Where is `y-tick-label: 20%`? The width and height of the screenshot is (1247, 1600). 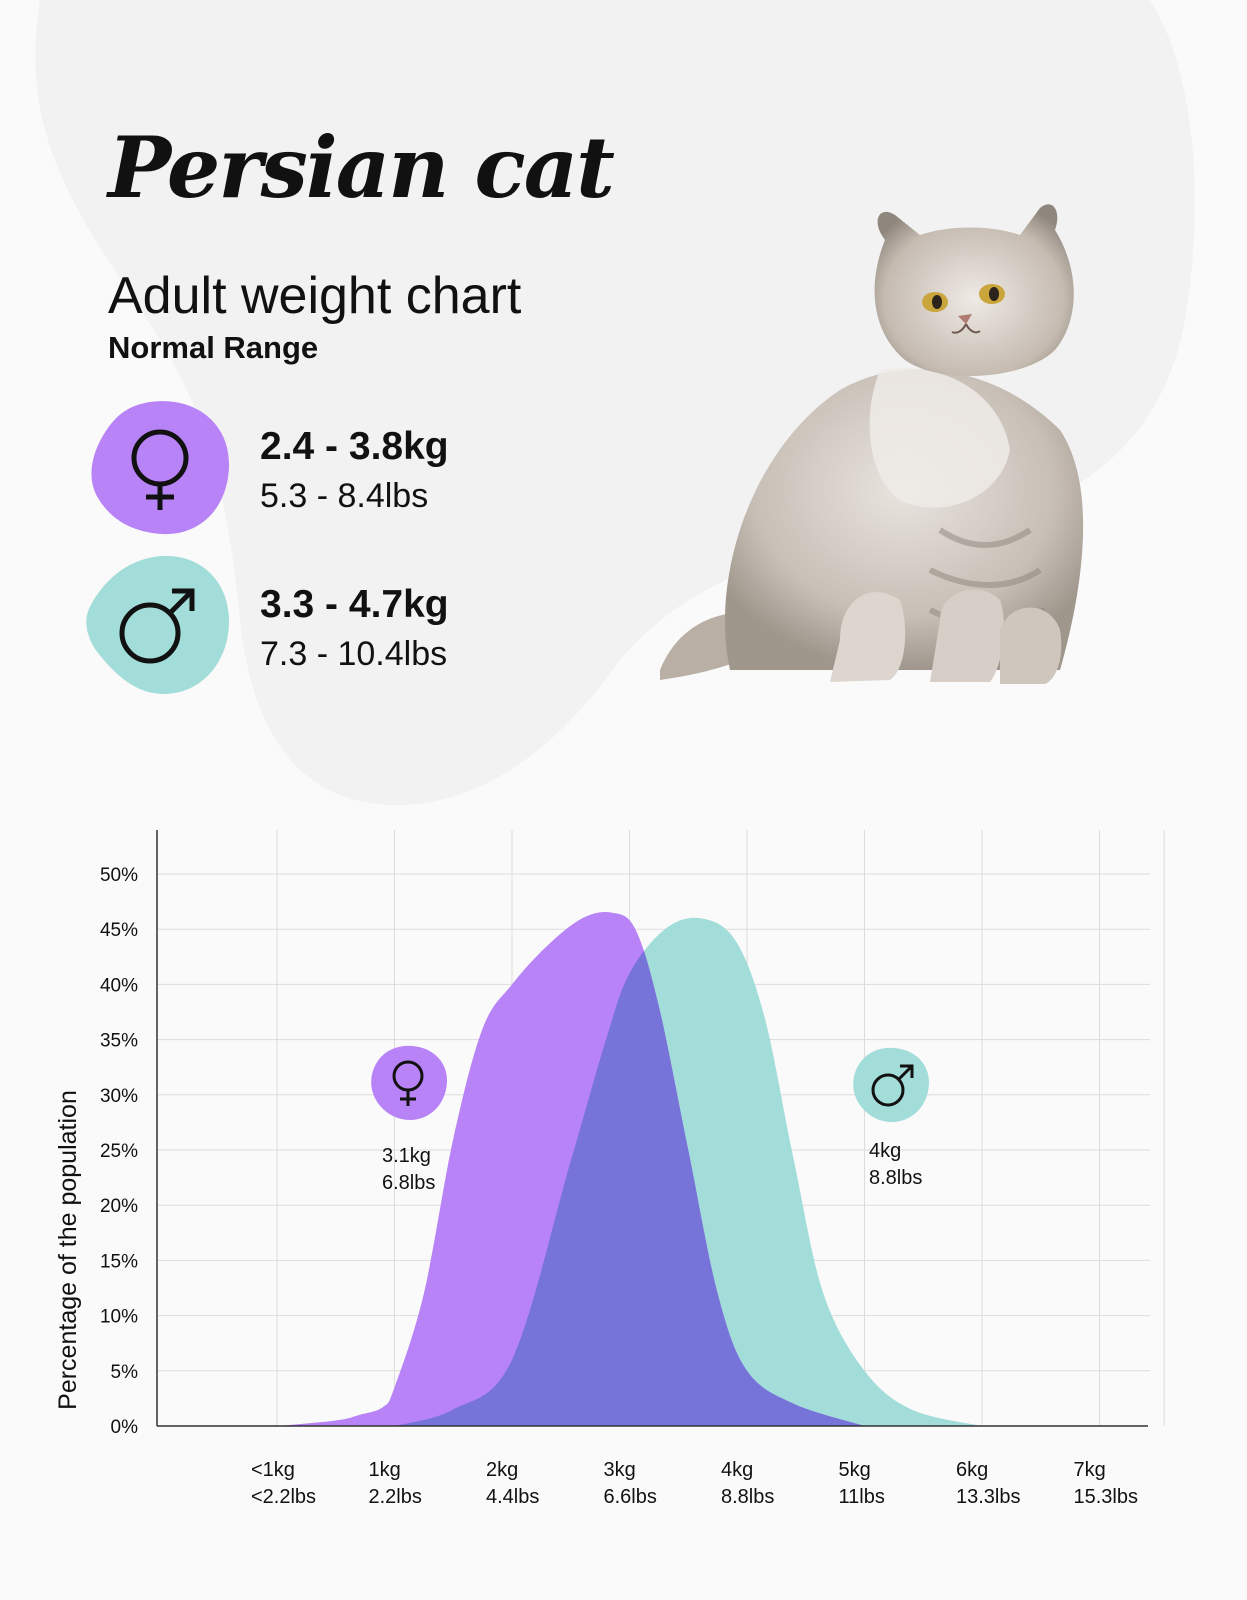
y-tick-label: 20% is located at coordinates (119, 1206).